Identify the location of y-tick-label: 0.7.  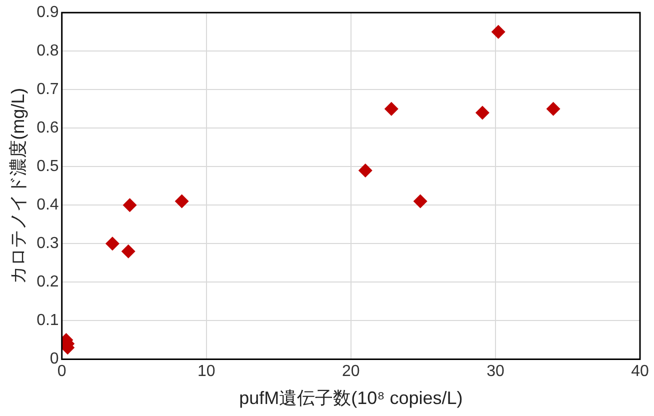
(47, 89).